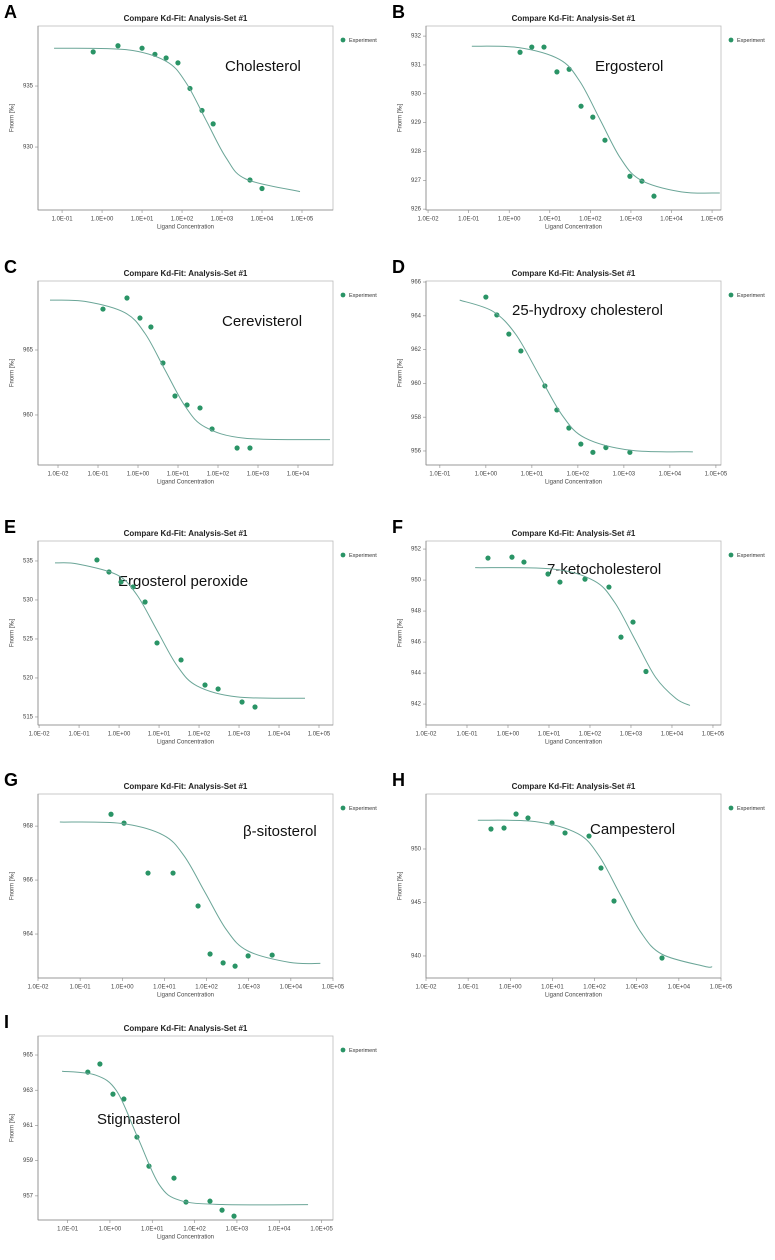 The height and width of the screenshot is (1260, 775). Describe the element at coordinates (416, 123) in the screenshot. I see `y-tick-label: 929` at that location.